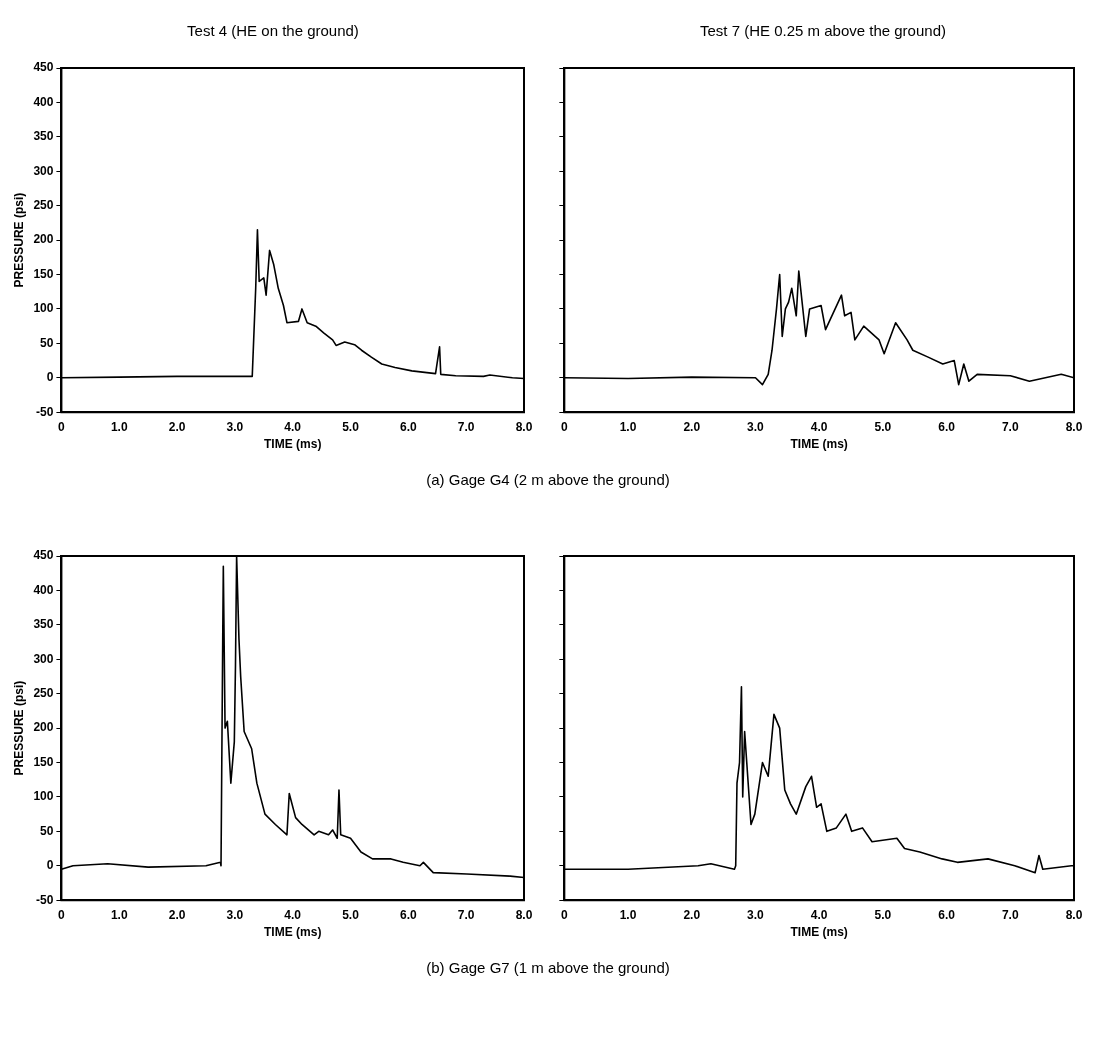 This screenshot has height=1037, width=1097. Describe the element at coordinates (548, 479) in the screenshot. I see `text: (a) Gage G4 (2 m above the ground)` at that location.